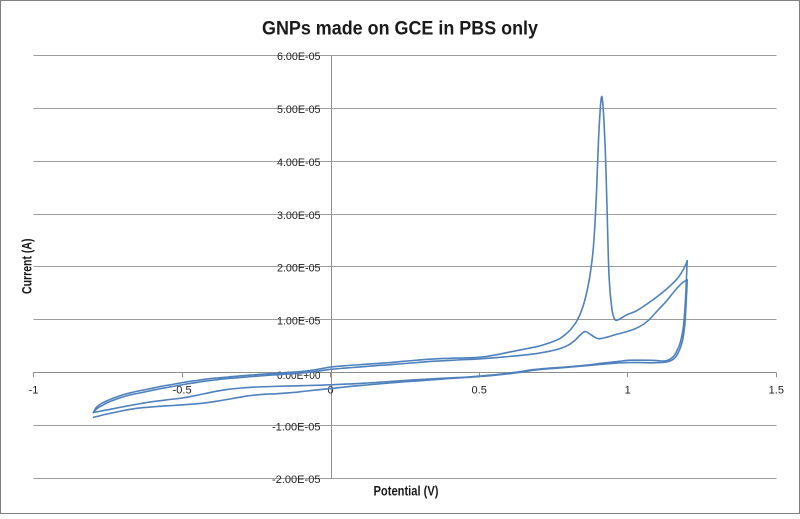  Describe the element at coordinates (299, 57) in the screenshot. I see `svg-text: 6.00E-05` at that location.